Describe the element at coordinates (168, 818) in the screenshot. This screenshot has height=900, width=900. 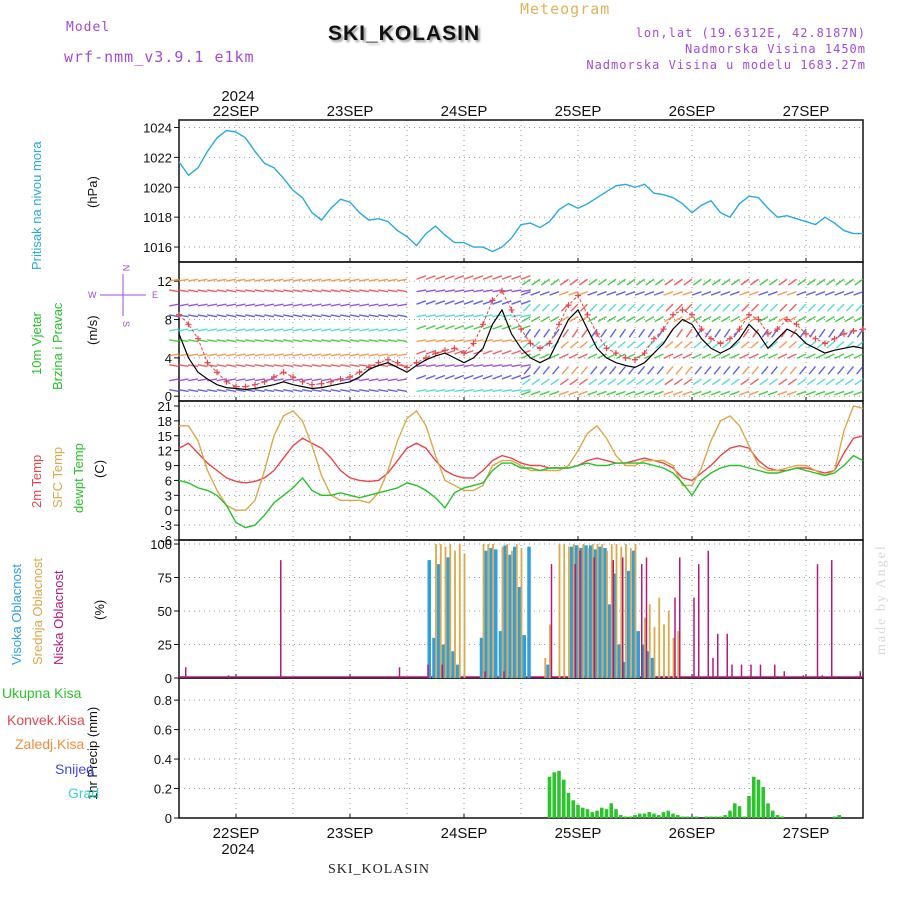
I see `y-tick-label: 0` at that location.